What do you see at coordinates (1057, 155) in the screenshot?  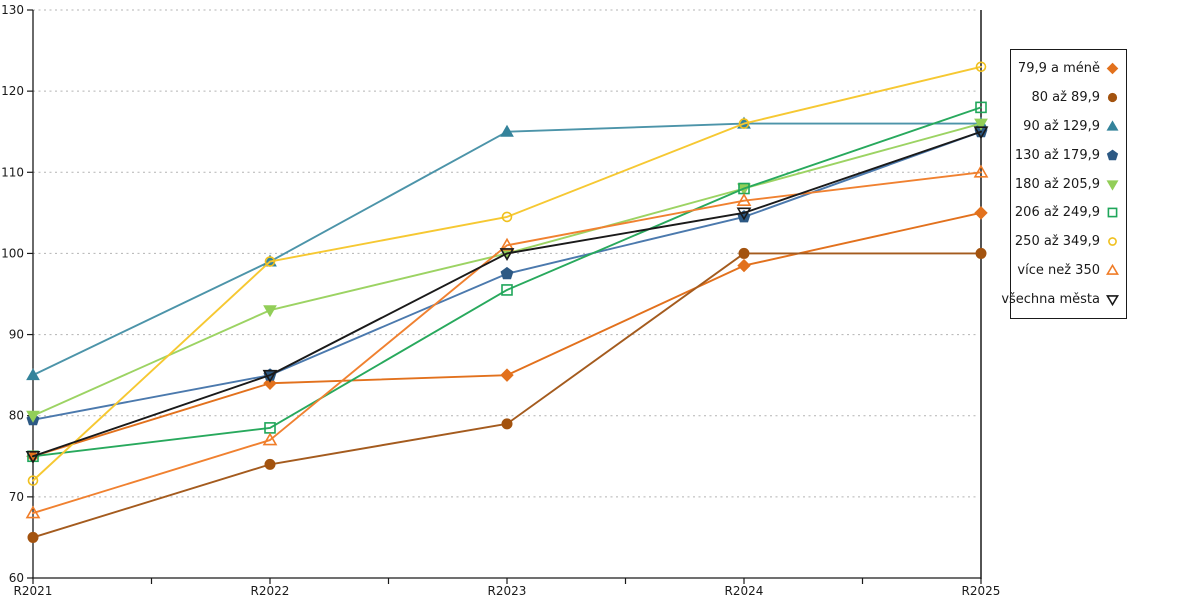 I see `legend-item-label: 130 až 179,9` at bounding box center [1057, 155].